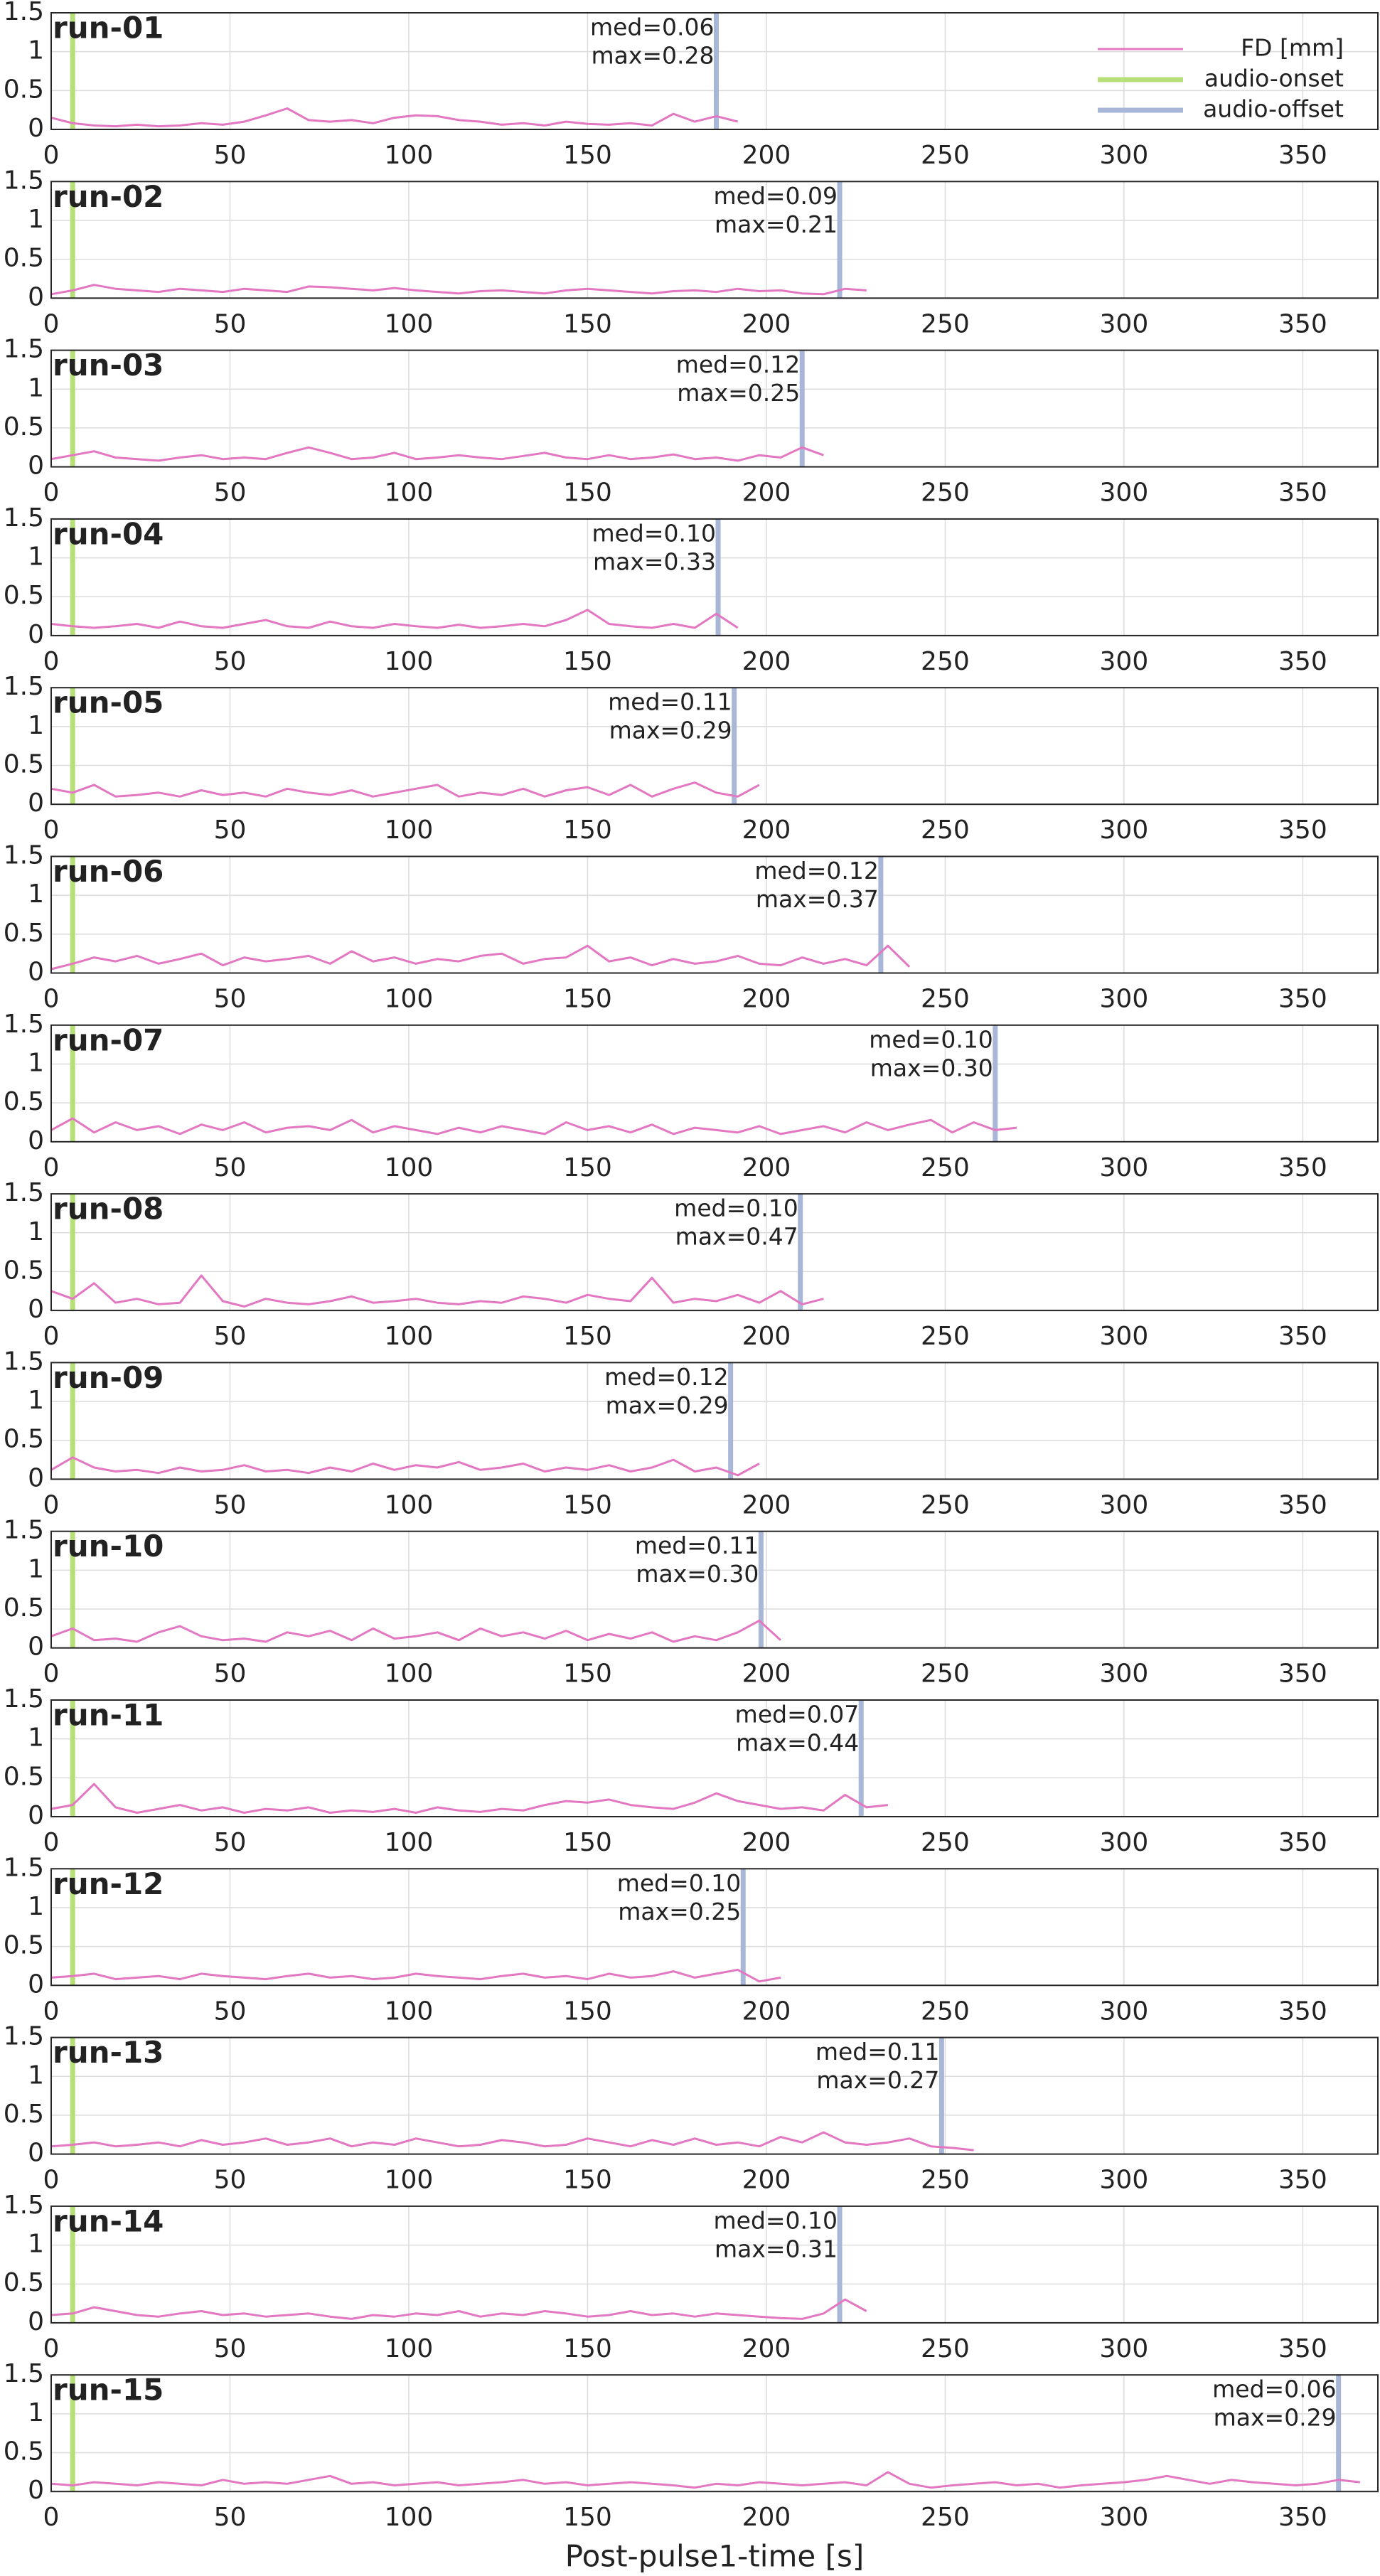  Describe the element at coordinates (108, 366) in the screenshot. I see `run-title: run-03` at that location.